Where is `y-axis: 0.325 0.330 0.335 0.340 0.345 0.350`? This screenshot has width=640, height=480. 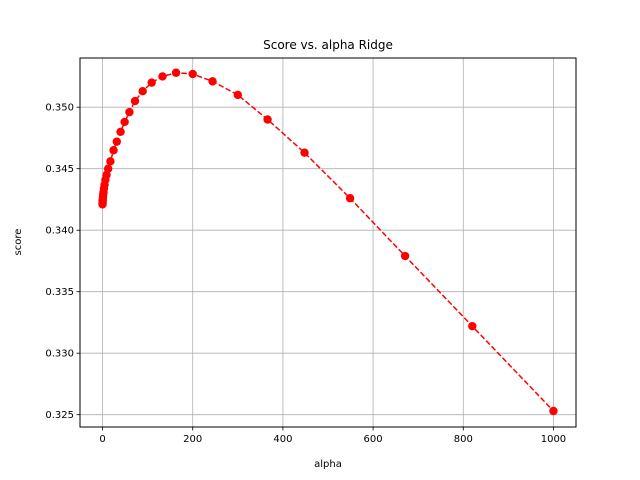
y-axis: 0.325 0.330 0.335 0.340 0.345 0.350 is located at coordinates (62, 262).